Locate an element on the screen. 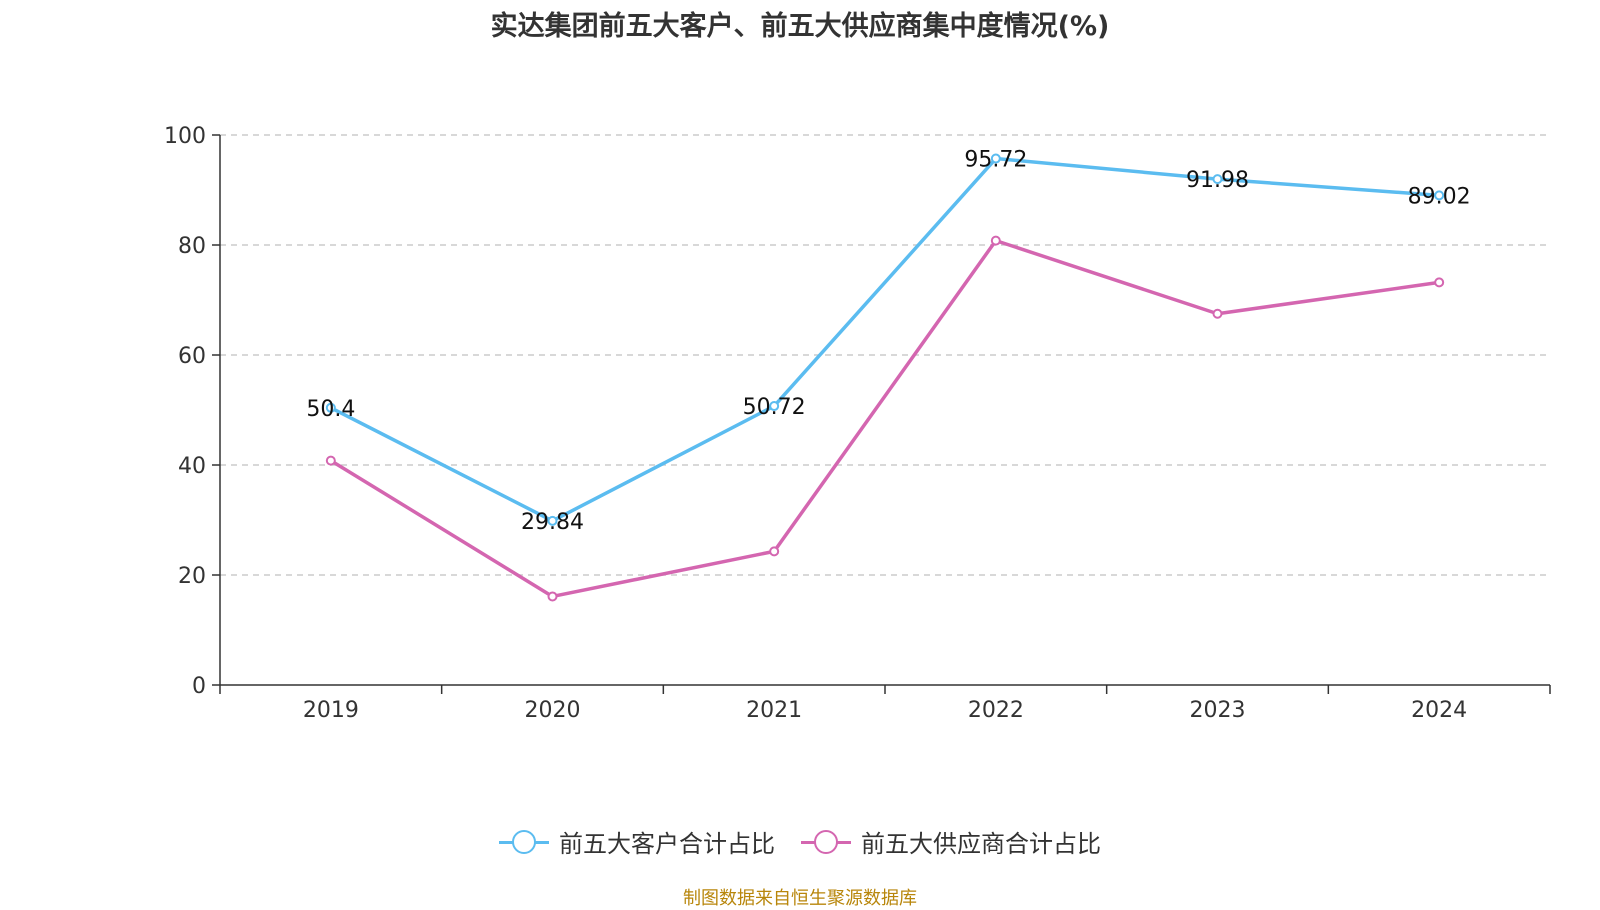  data-label: 29.84 is located at coordinates (552, 522).